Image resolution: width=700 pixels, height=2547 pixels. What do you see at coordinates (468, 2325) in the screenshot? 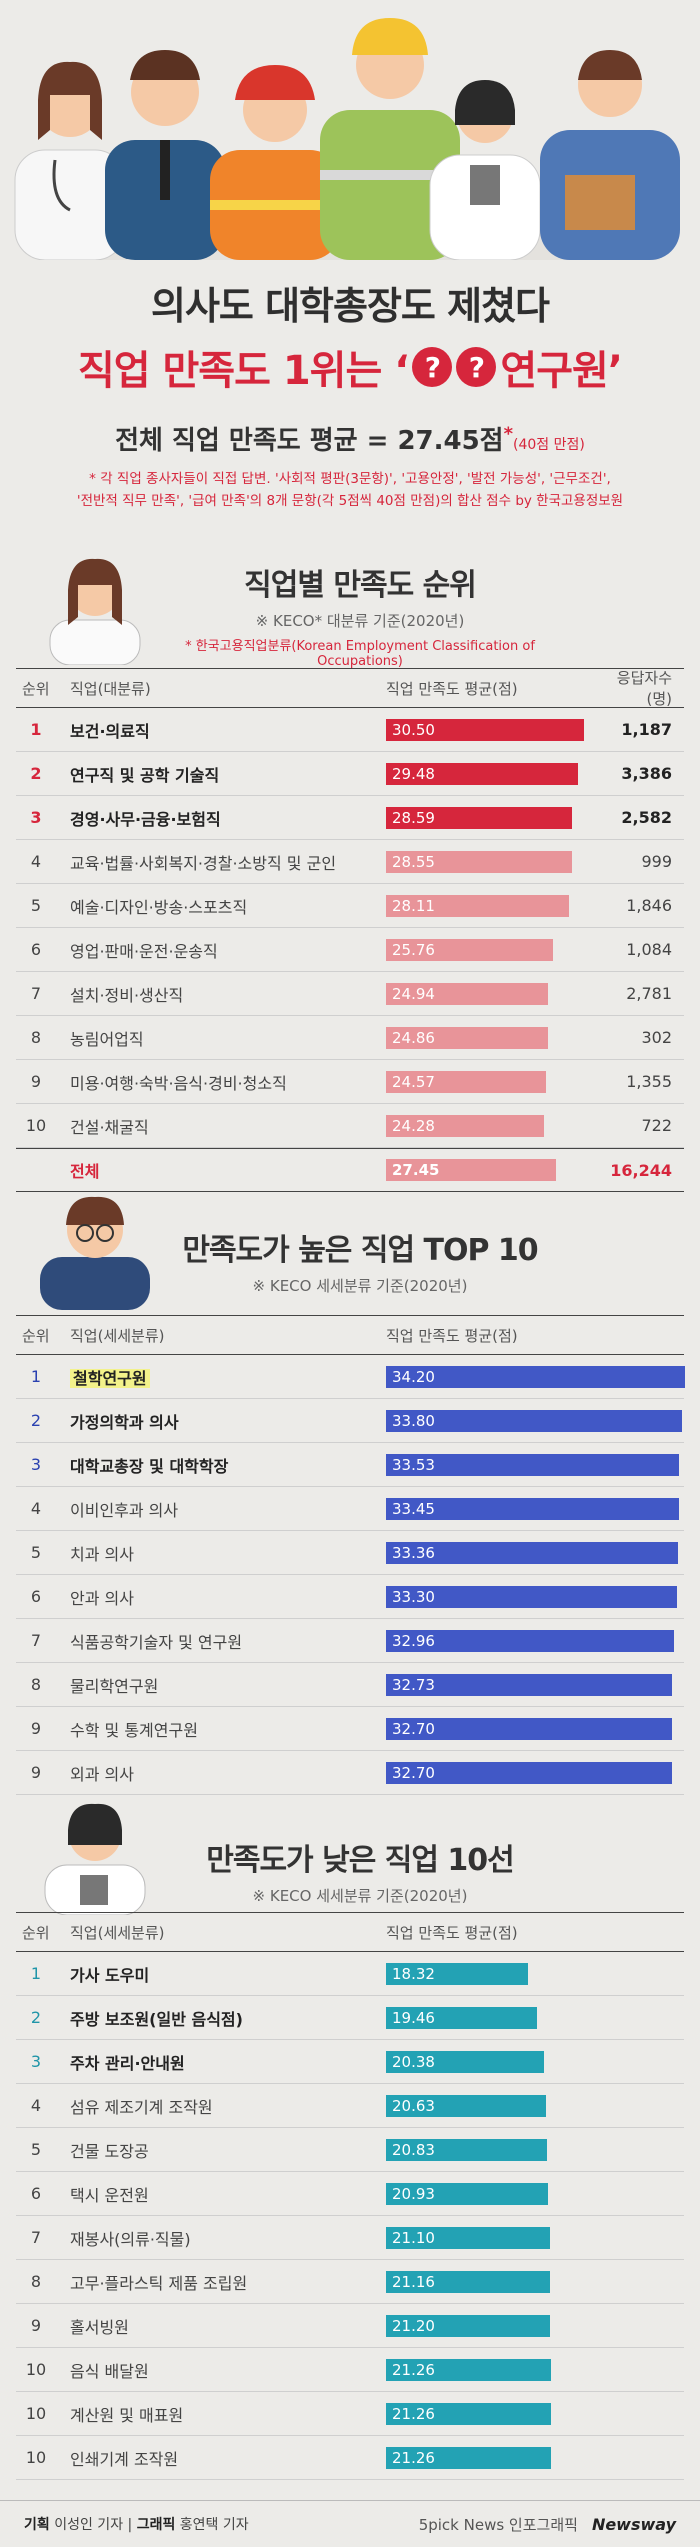
I see `score-bar: 21.20` at bounding box center [468, 2325].